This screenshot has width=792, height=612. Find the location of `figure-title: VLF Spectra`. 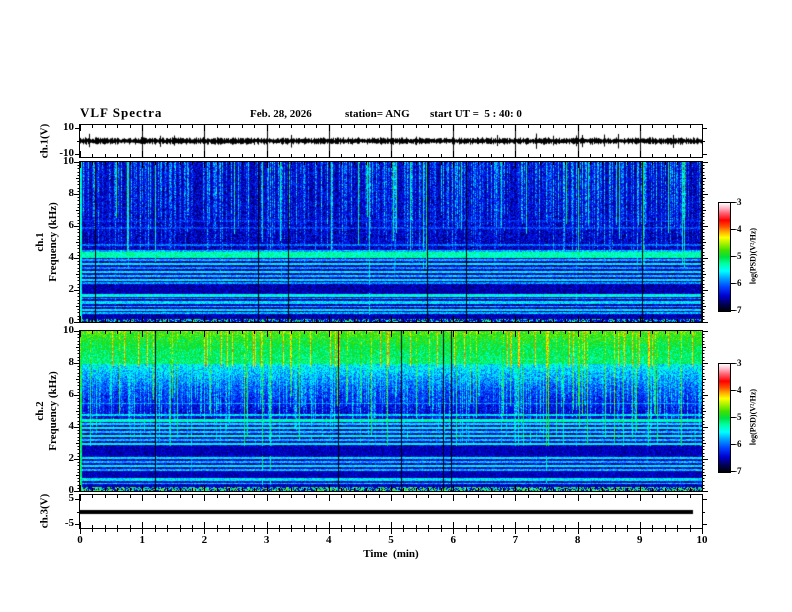

figure-title: VLF Spectra is located at coordinates (121, 112).